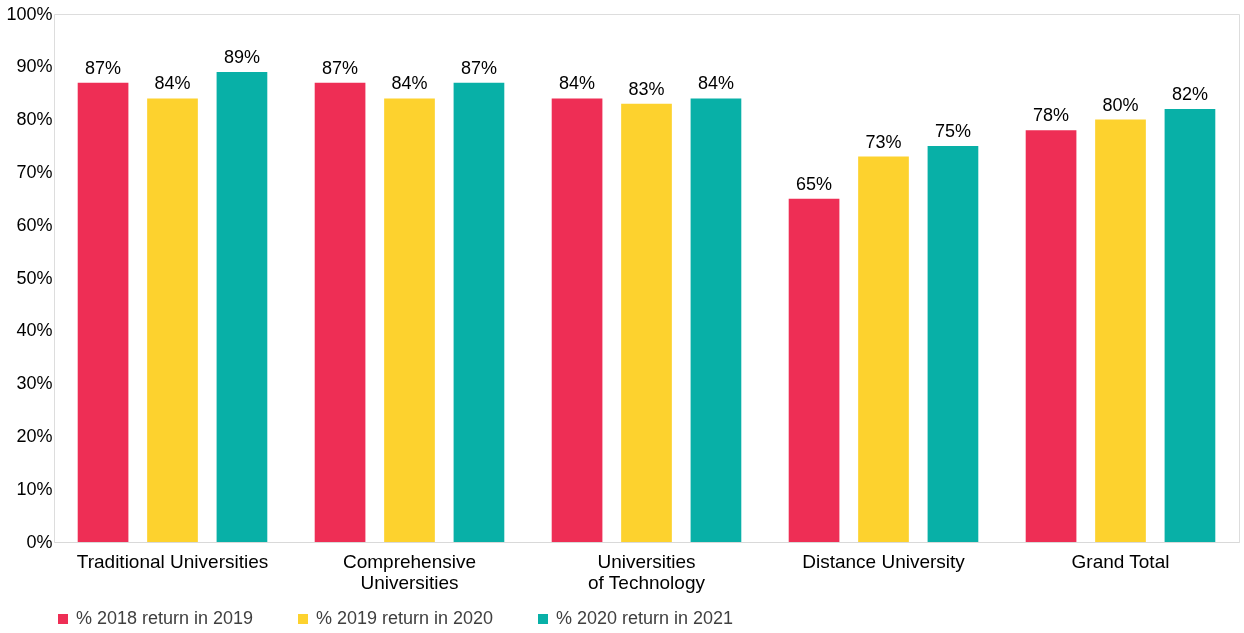  Describe the element at coordinates (34, 330) in the screenshot. I see `y-tick-label: 40%` at that location.